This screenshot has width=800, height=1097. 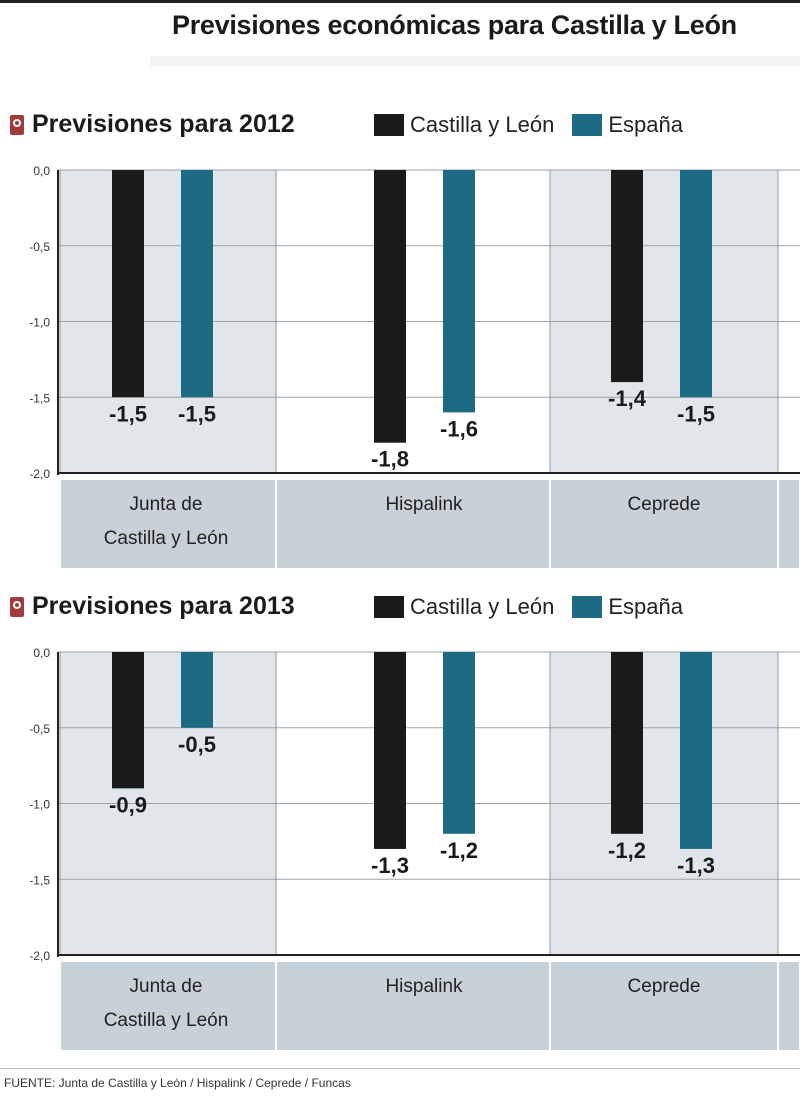 What do you see at coordinates (163, 606) in the screenshot?
I see `panel-title-text: Previsiones para 2013` at bounding box center [163, 606].